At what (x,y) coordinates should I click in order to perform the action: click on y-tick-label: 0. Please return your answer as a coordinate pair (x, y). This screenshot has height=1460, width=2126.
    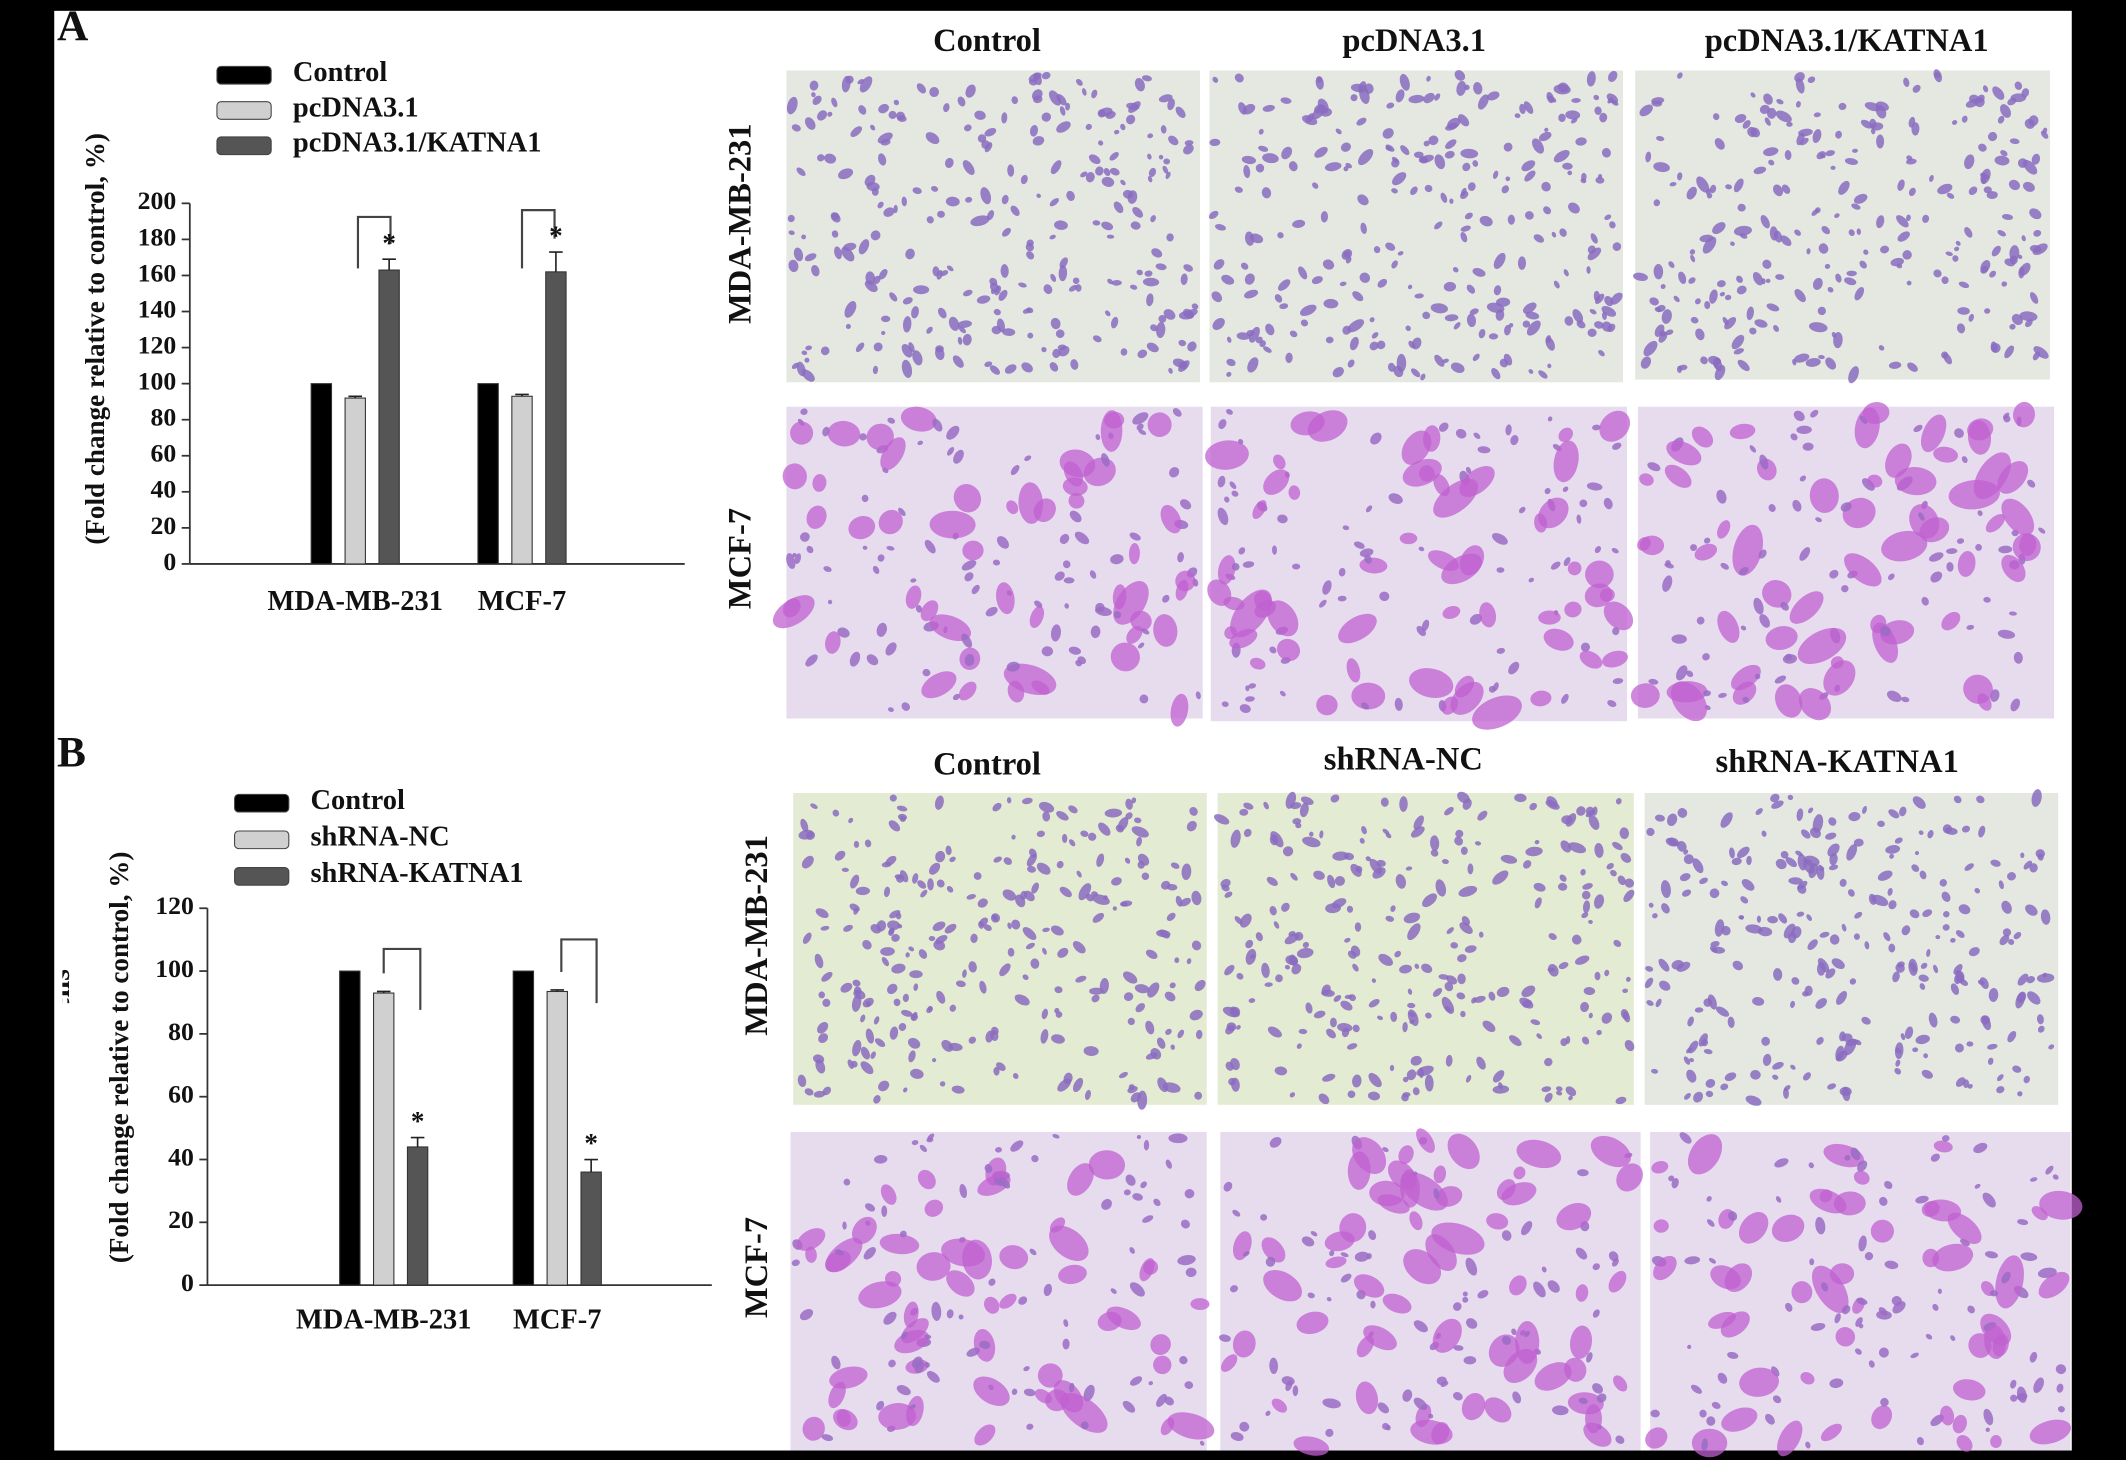
    Looking at the image, I should click on (187, 1282).